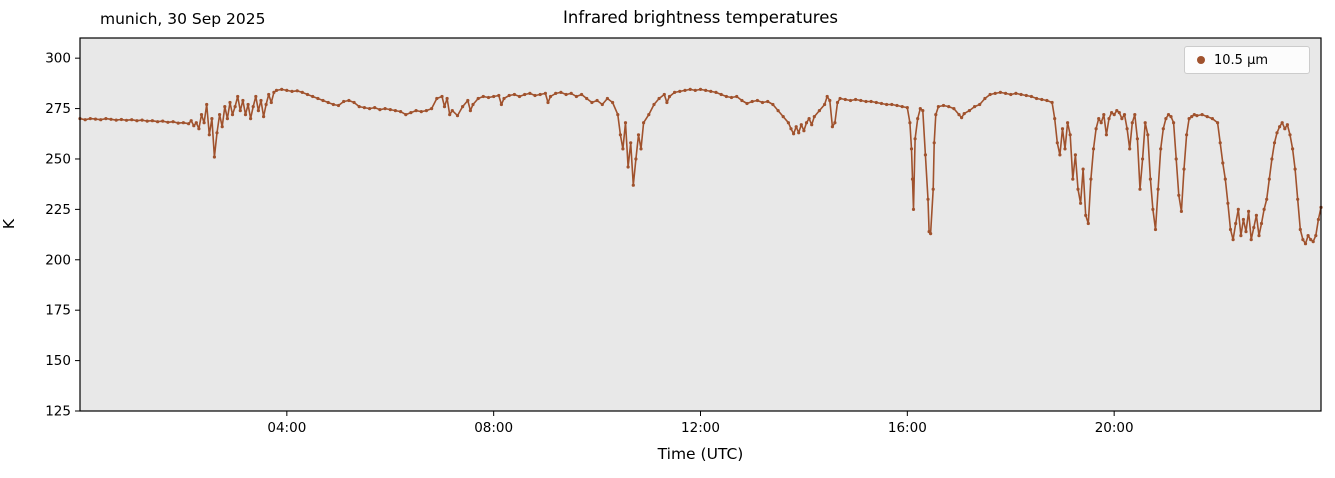 The image size is (1335, 478). I want to click on y-tick-label: 250, so click(58, 159).